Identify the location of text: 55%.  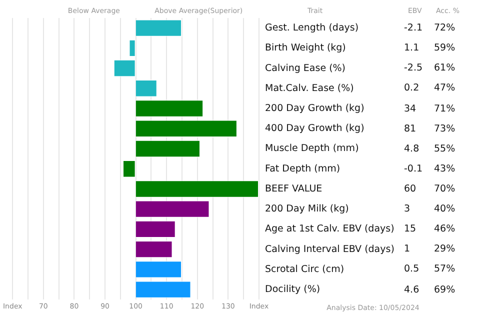
(445, 148).